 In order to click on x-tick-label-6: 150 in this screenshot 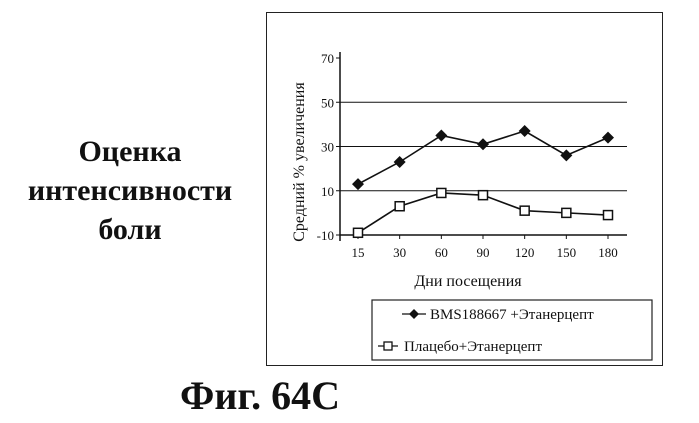, I will do `click(567, 252)`.